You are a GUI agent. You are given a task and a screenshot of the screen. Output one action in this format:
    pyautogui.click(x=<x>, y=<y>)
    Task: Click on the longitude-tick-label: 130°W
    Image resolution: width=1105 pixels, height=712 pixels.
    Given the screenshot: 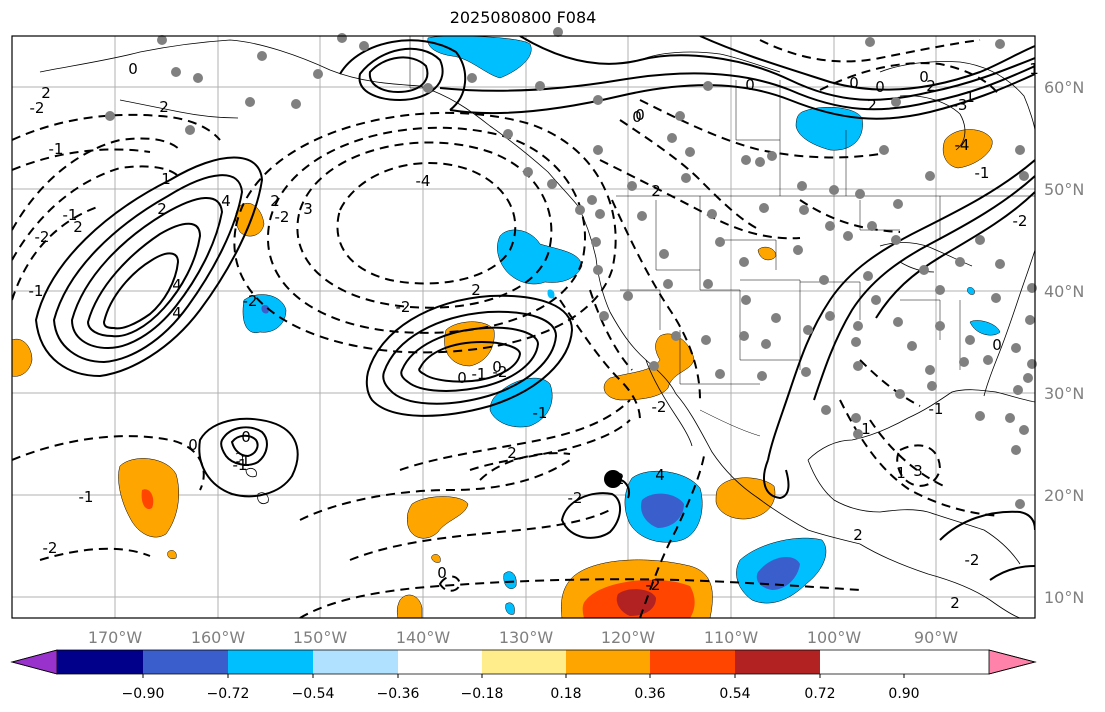 What is the action you would take?
    pyautogui.click(x=526, y=637)
    